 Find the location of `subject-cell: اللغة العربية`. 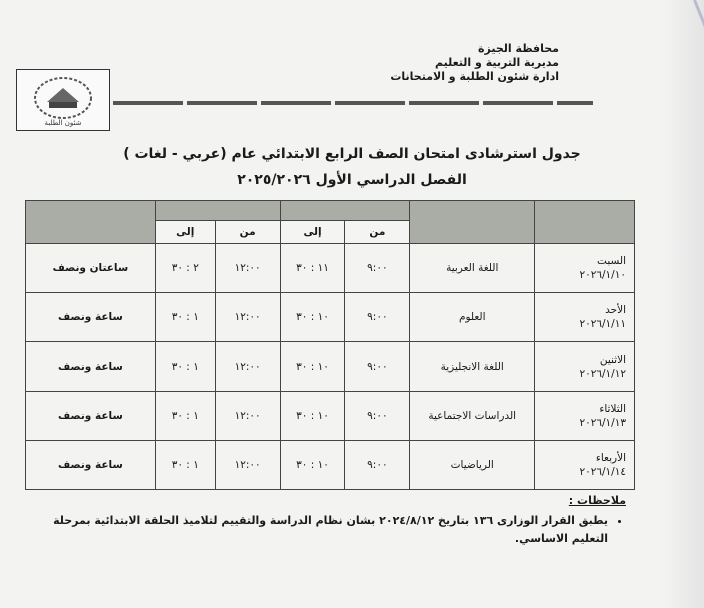

subject-cell: اللغة العربية is located at coordinates (472, 268).